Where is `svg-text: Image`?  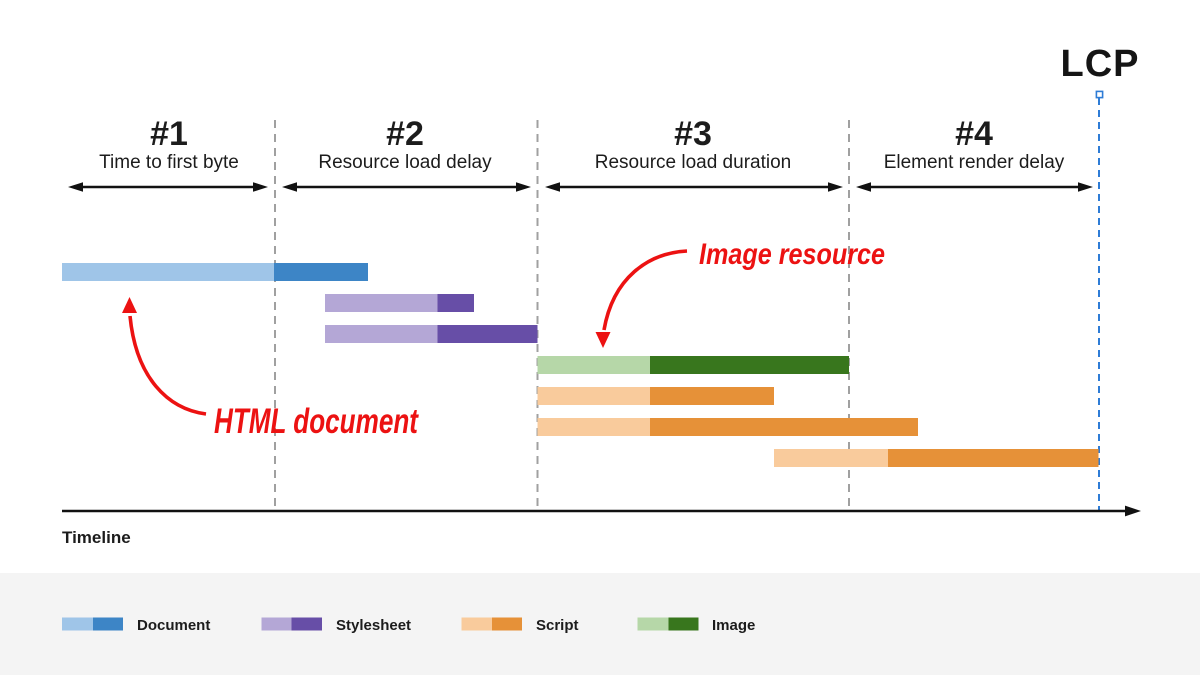
svg-text: Image is located at coordinates (733, 625).